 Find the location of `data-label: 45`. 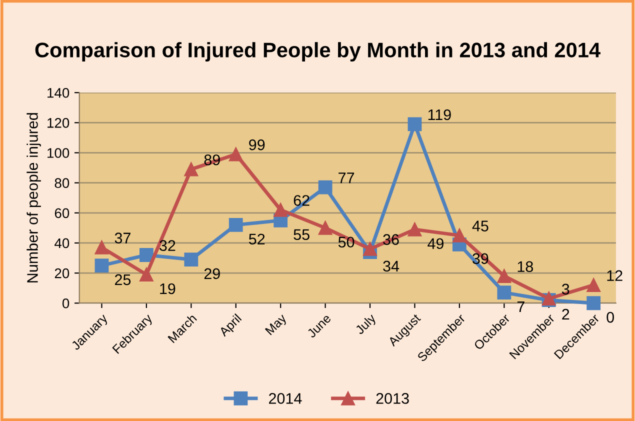

data-label: 45 is located at coordinates (480, 226).